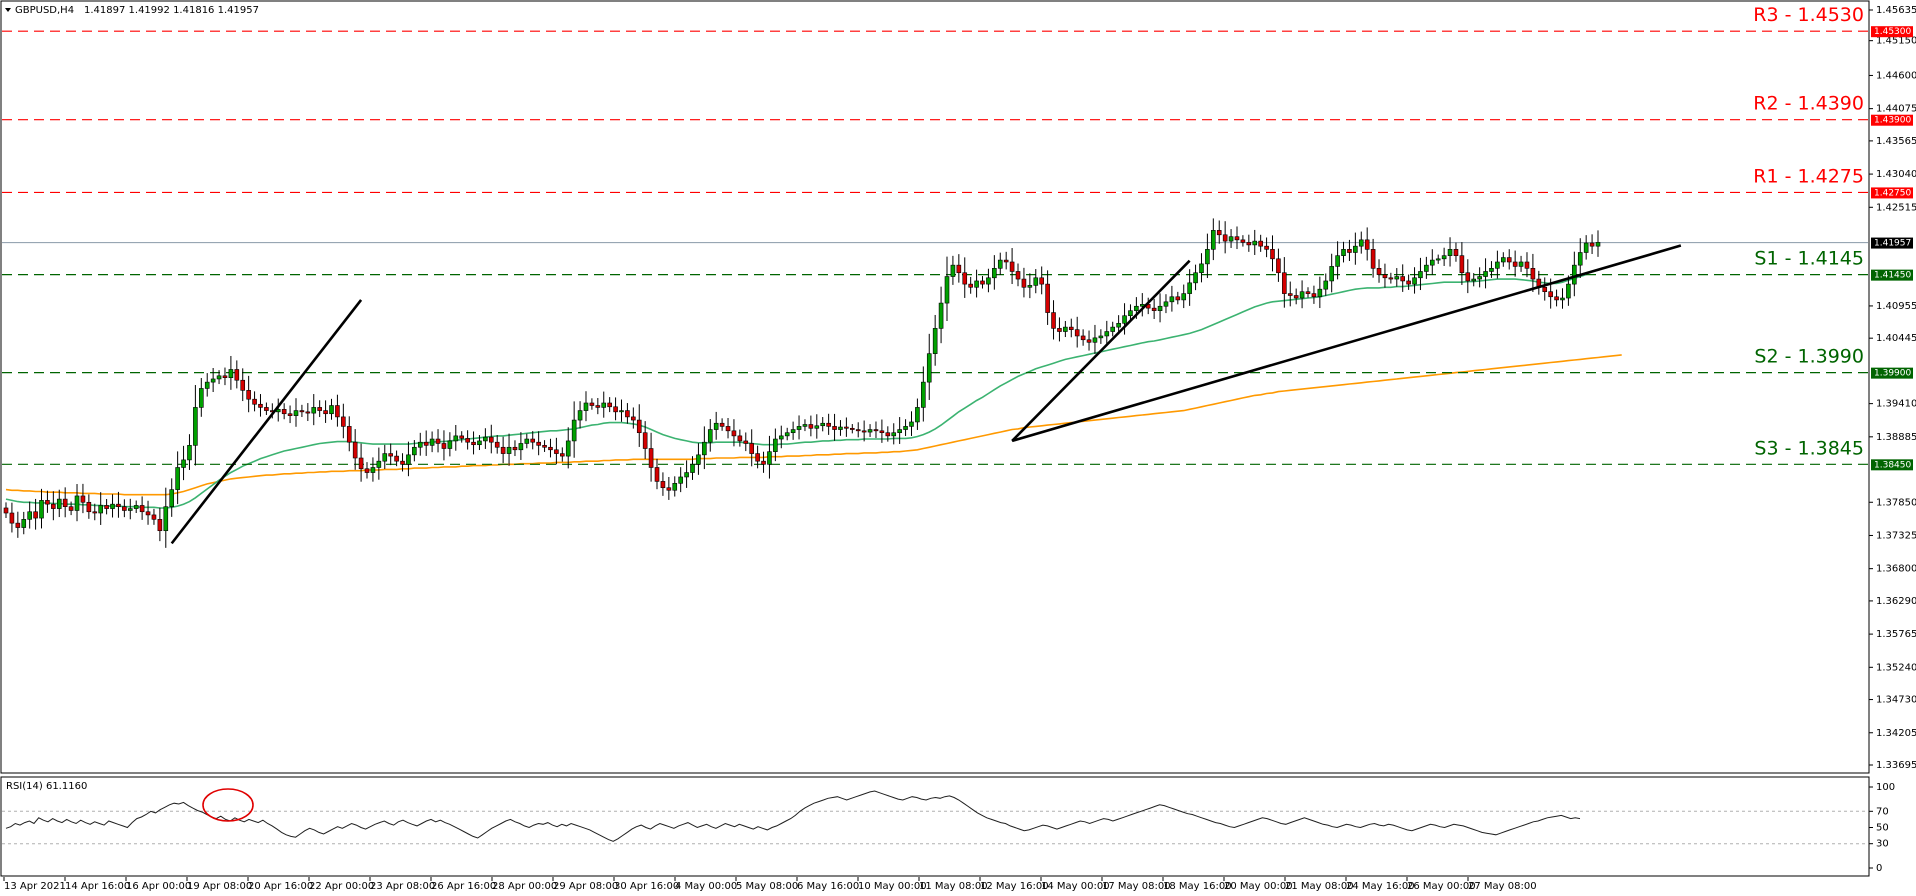 Image resolution: width=1916 pixels, height=896 pixels. What do you see at coordinates (280, 886) in the screenshot?
I see `time-tick-label: 20 Apr 16:00` at bounding box center [280, 886].